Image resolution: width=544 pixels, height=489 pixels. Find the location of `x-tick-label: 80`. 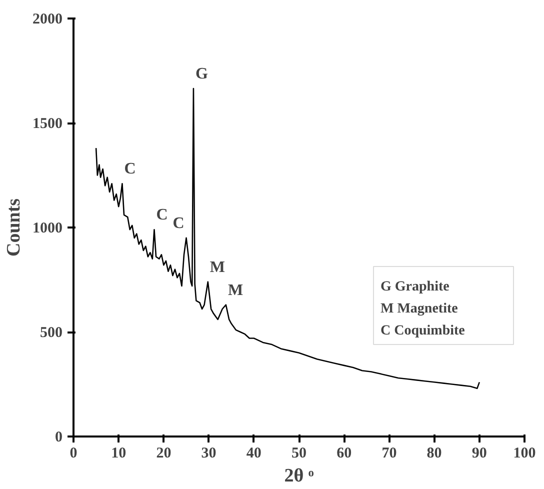

x-tick-label: 80 is located at coordinates (434, 454).